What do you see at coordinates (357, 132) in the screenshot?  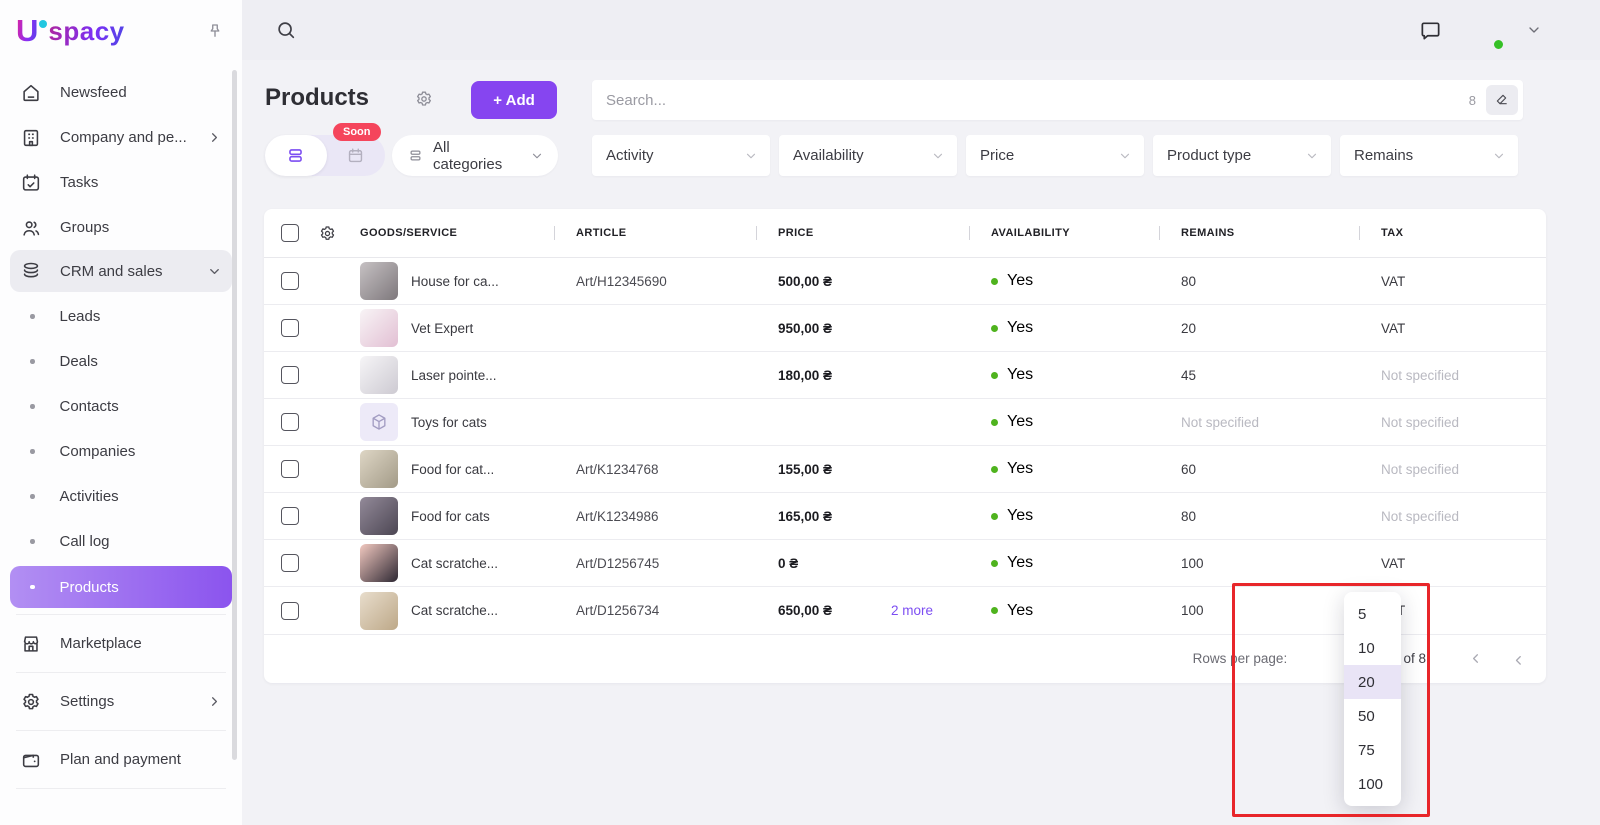 I see `soon-badge: Soon` at bounding box center [357, 132].